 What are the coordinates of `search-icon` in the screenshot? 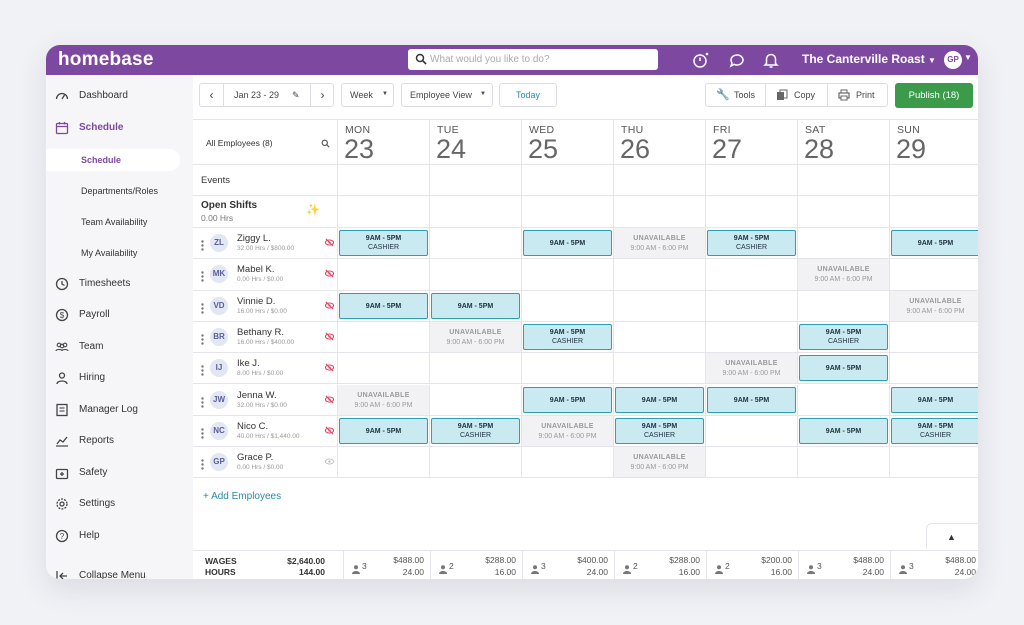 It's located at (325, 143).